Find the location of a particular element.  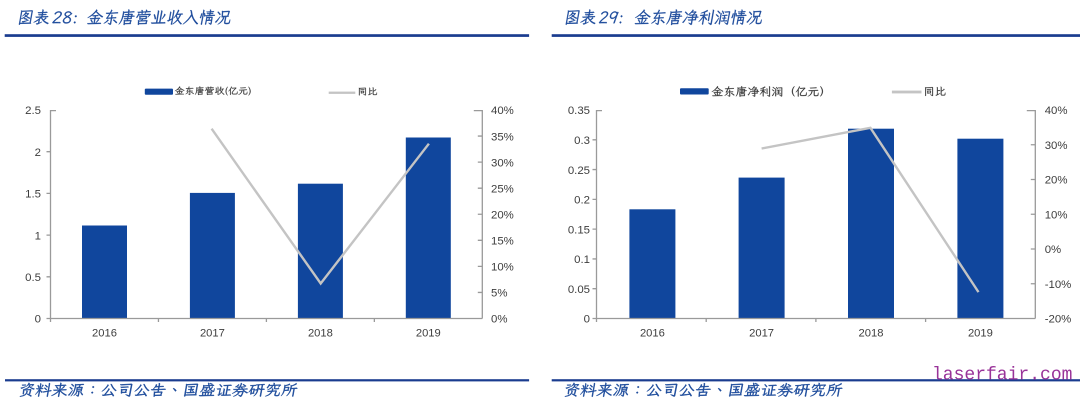

svg-text: 1 is located at coordinates (38, 236).